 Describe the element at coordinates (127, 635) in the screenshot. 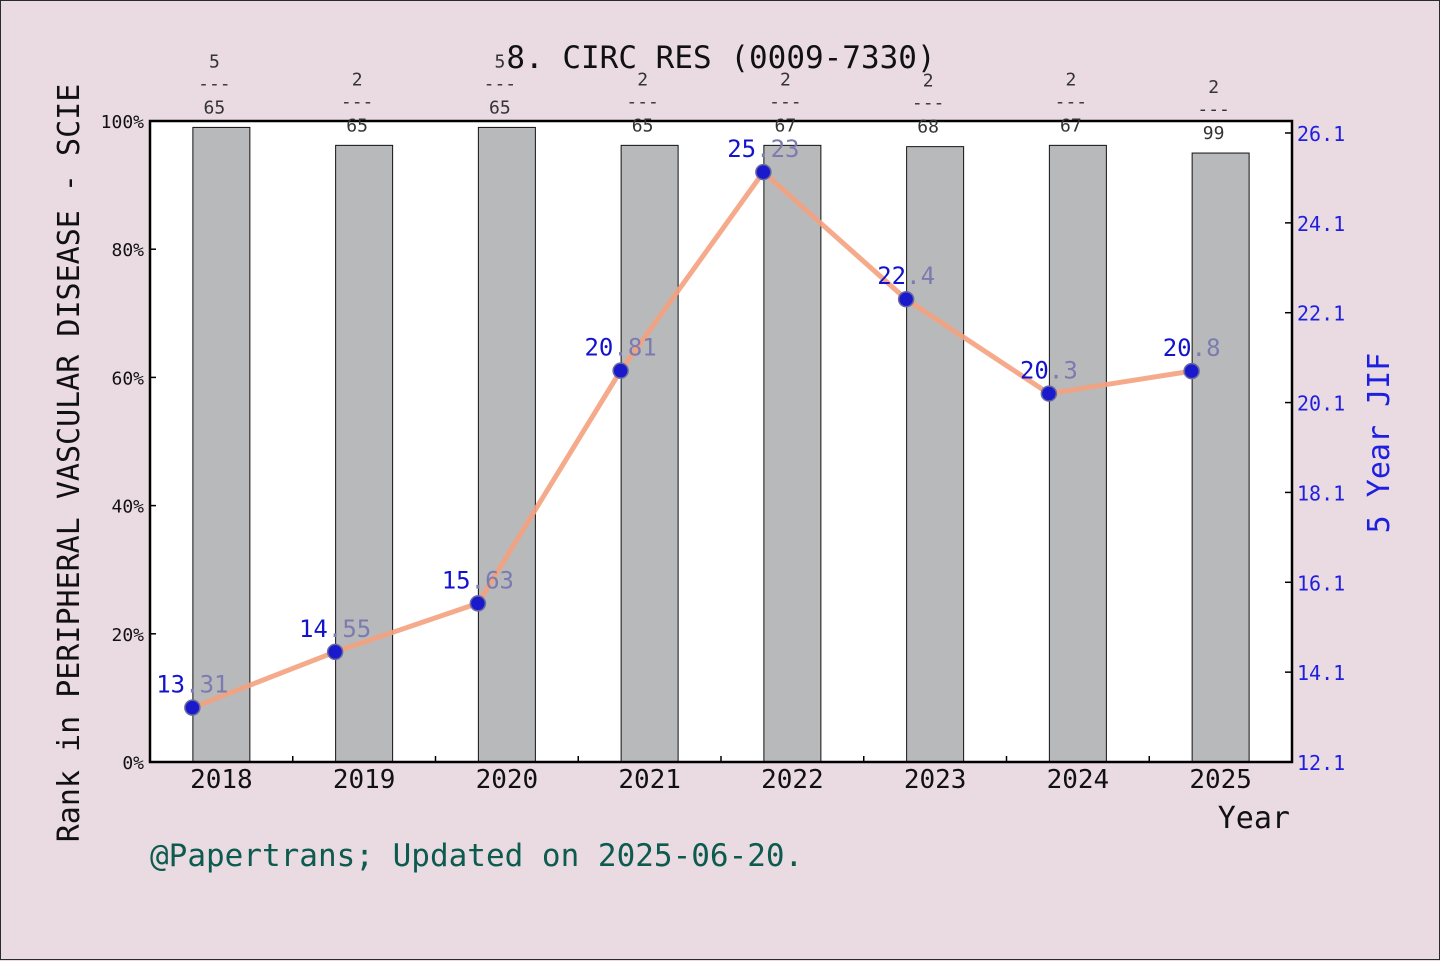

I see `y-tick-label: 20%` at that location.